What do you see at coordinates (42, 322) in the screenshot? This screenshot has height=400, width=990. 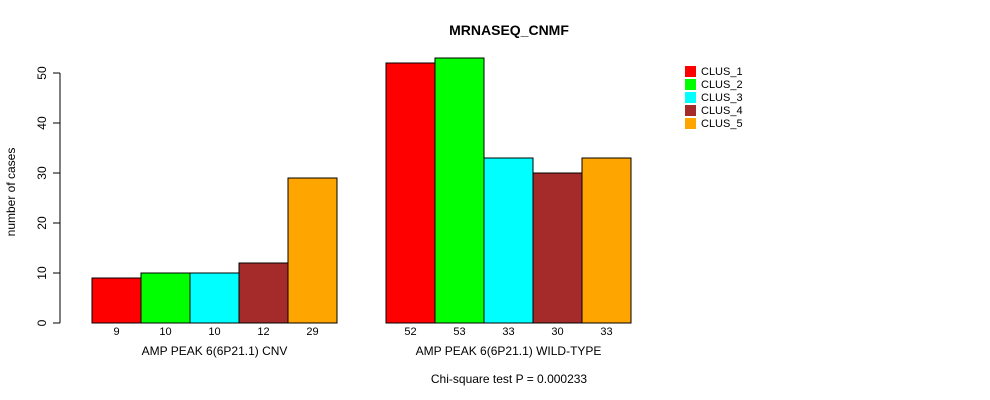 I see `y-tick-label: 0` at bounding box center [42, 322].